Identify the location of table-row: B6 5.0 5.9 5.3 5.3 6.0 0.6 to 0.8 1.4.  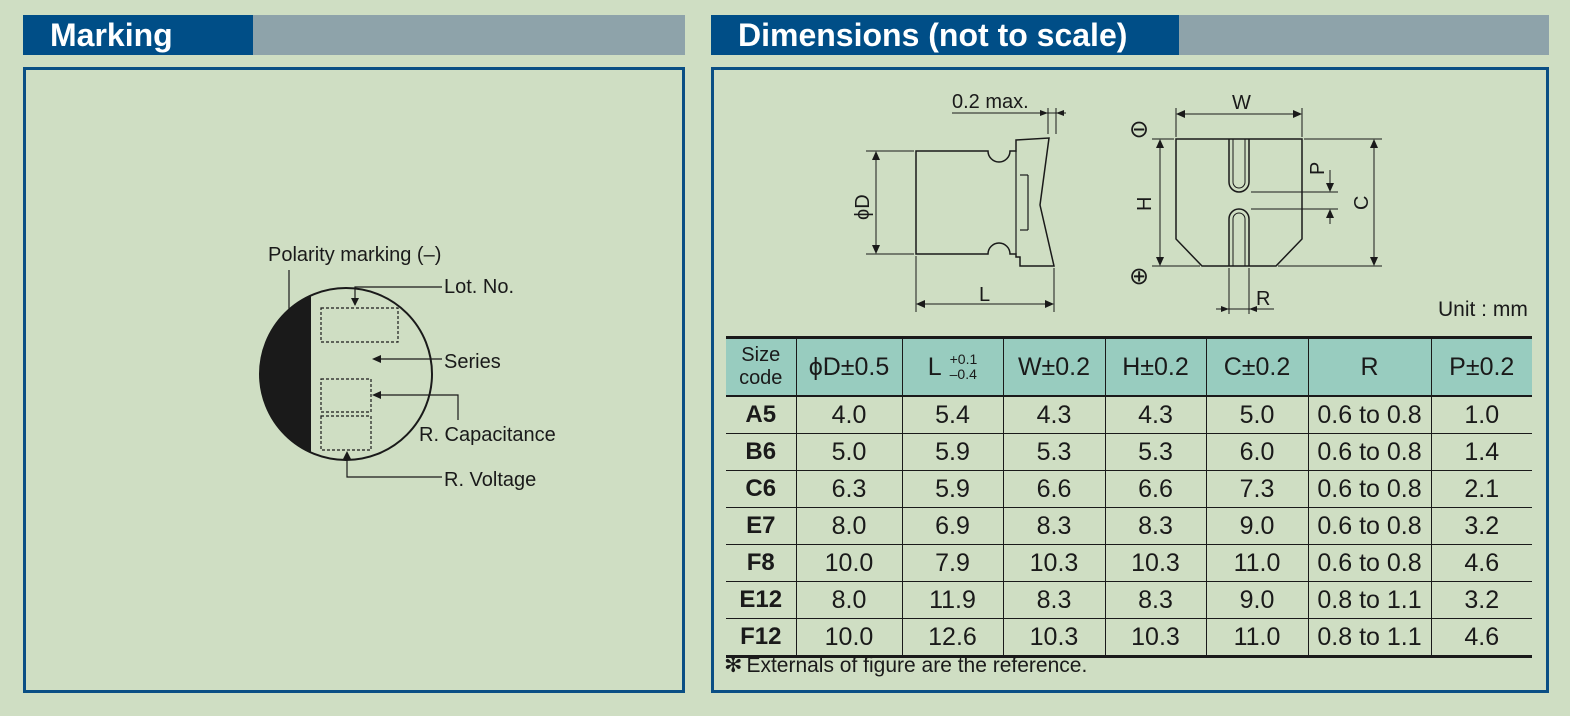
(1129, 452).